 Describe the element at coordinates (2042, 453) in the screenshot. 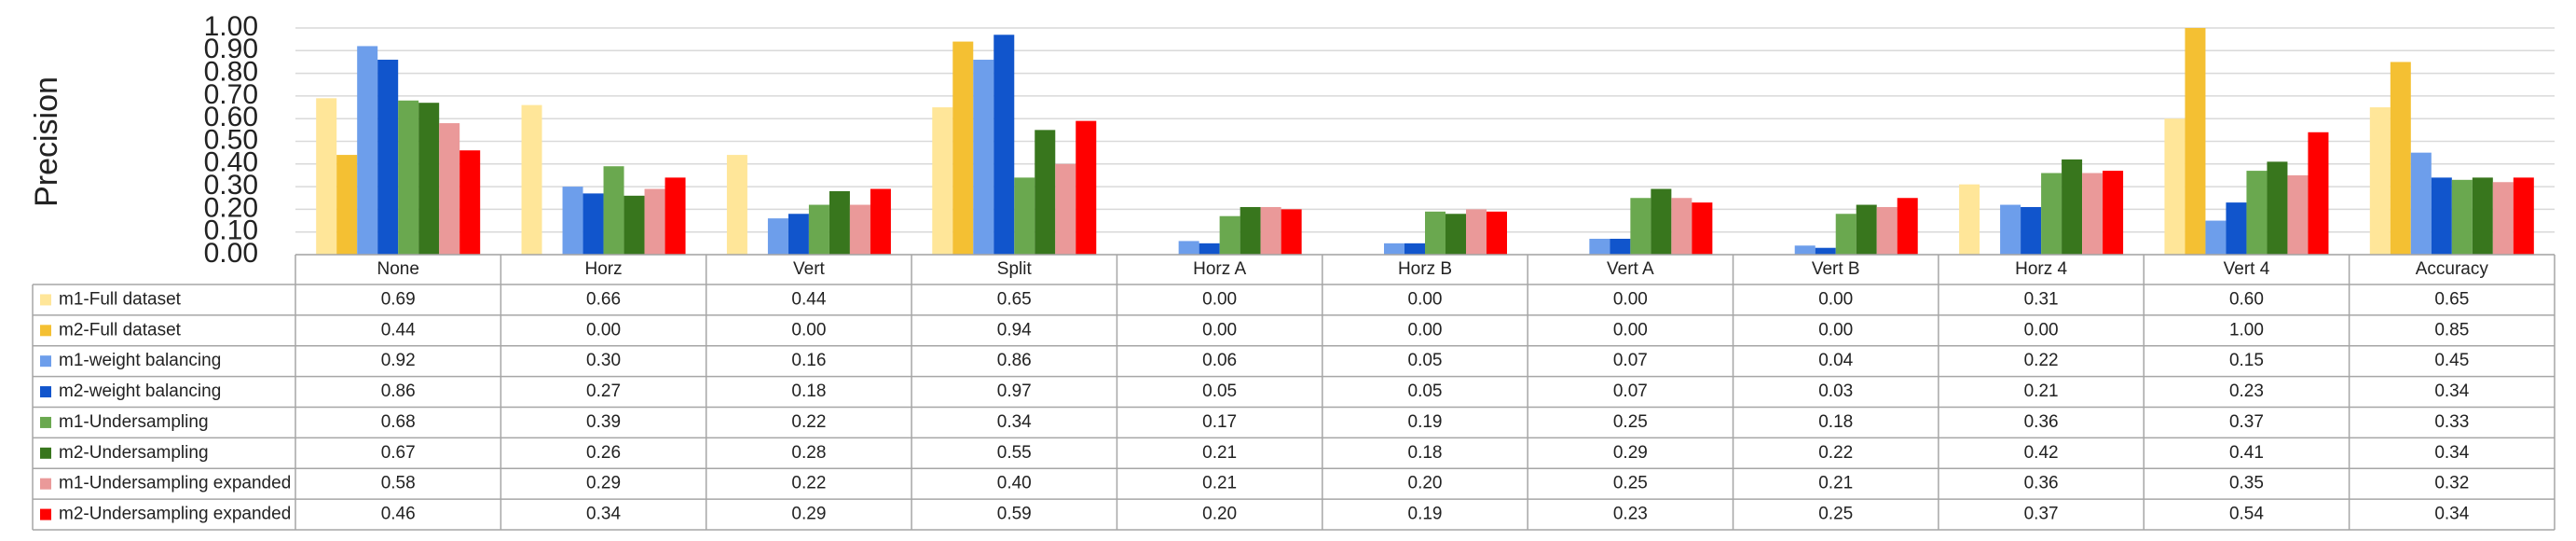

I see `table-value: 0.42` at that location.